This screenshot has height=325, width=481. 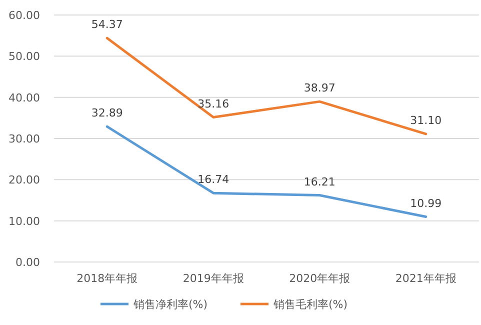 What do you see at coordinates (107, 113) in the screenshot?
I see `data-label: 32.89` at bounding box center [107, 113].